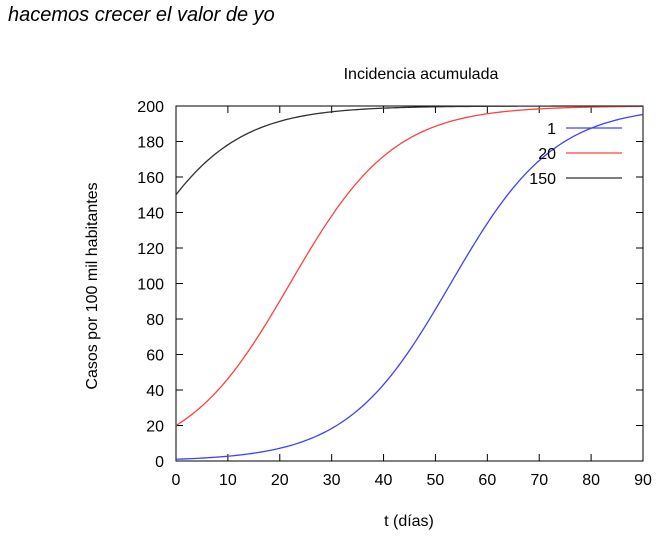  What do you see at coordinates (421, 74) in the screenshot?
I see `chart-title: Incidencia acumulada` at bounding box center [421, 74].